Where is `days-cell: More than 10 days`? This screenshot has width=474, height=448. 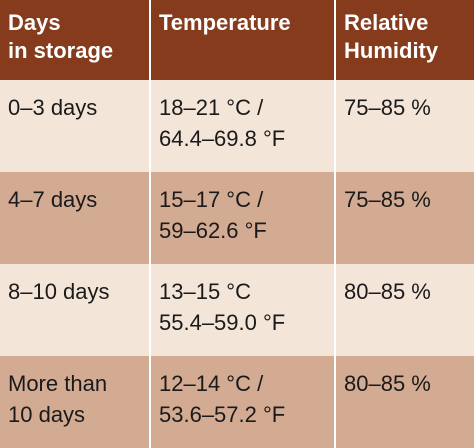
days-cell: More than 10 days is located at coordinates (75, 402).